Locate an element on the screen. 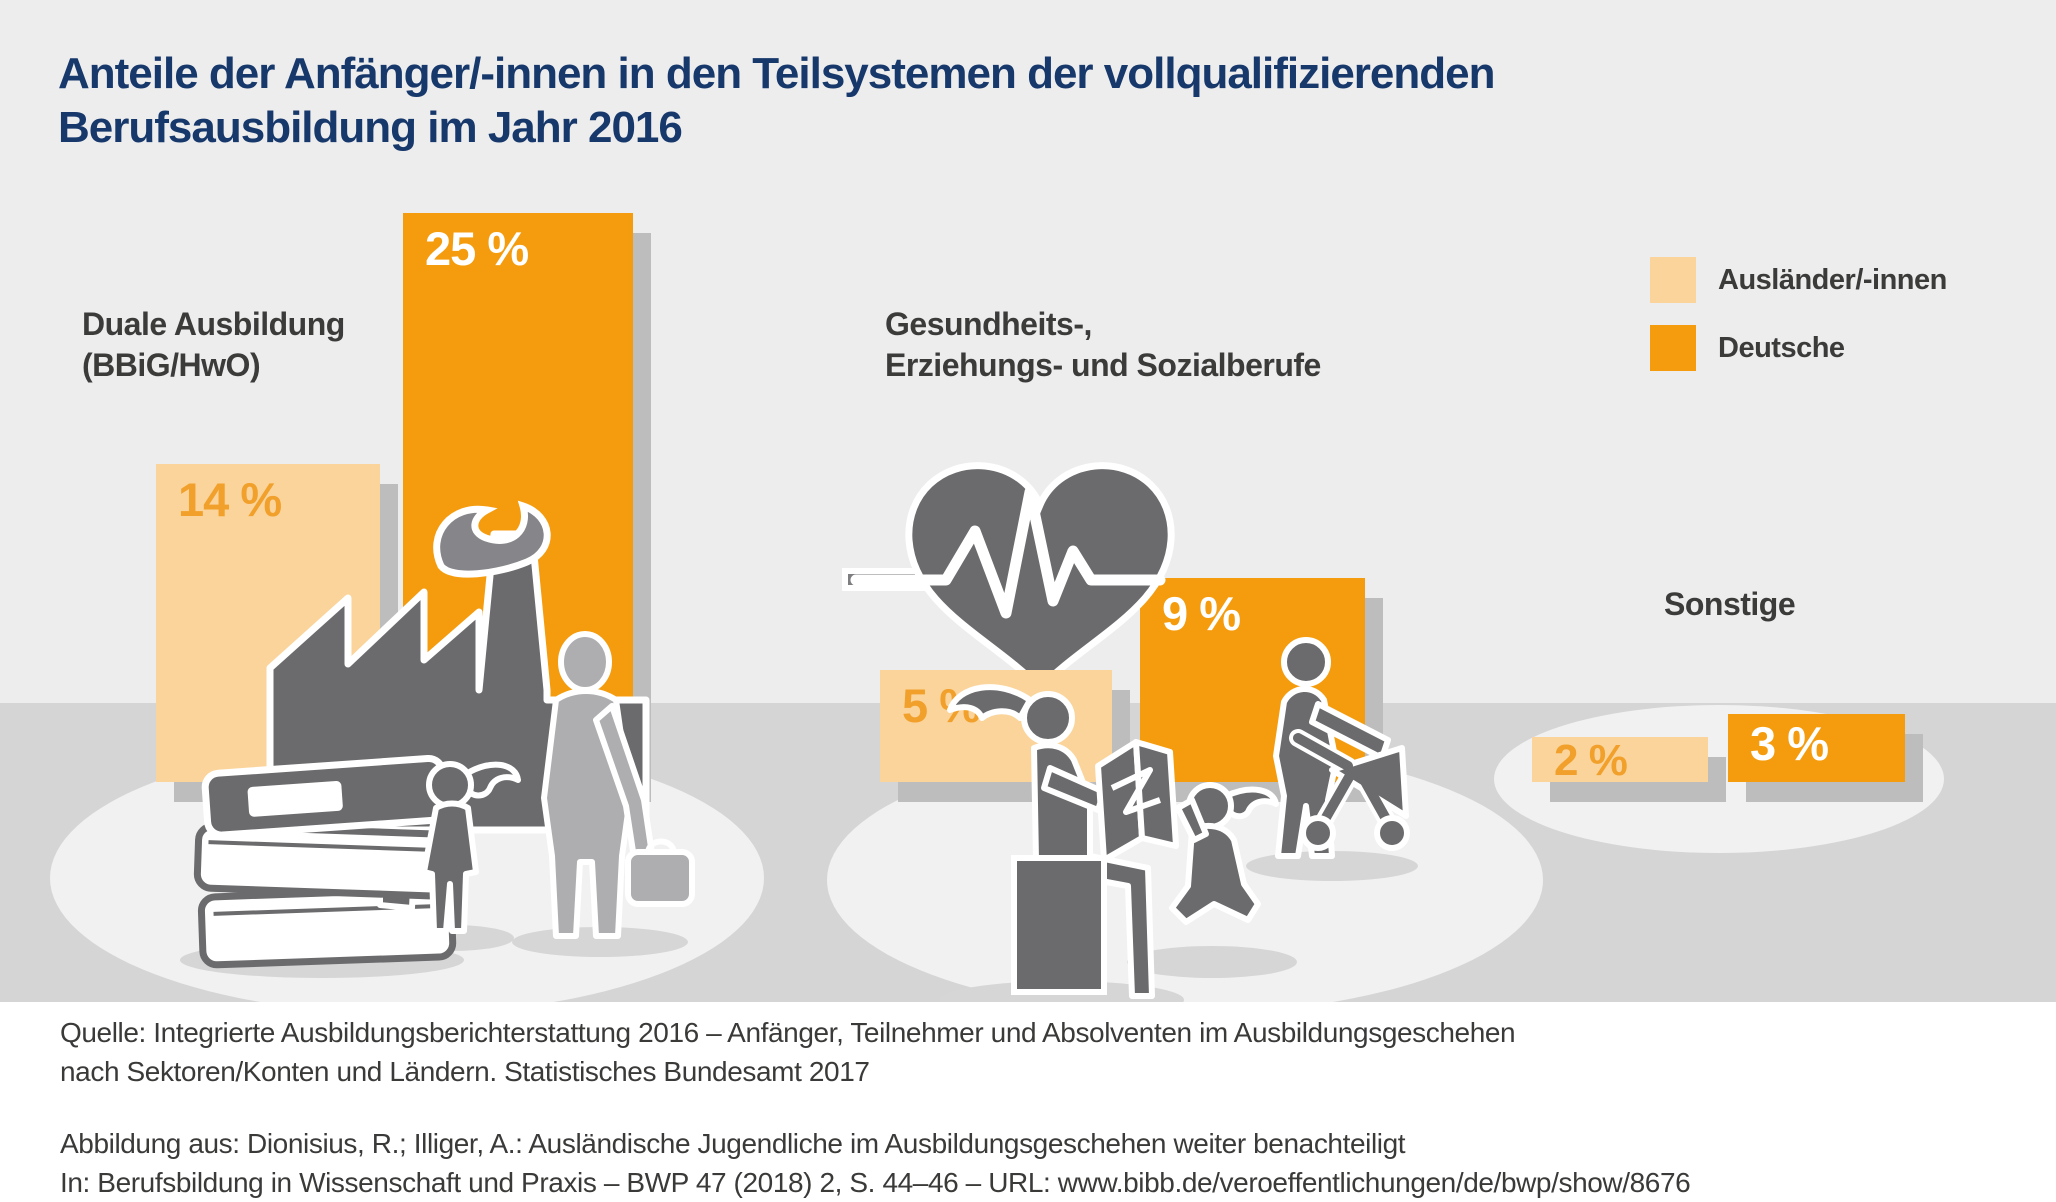 The height and width of the screenshot is (1202, 2056). bar-gesundheit-deutsche: 9 % is located at coordinates (1252, 680).